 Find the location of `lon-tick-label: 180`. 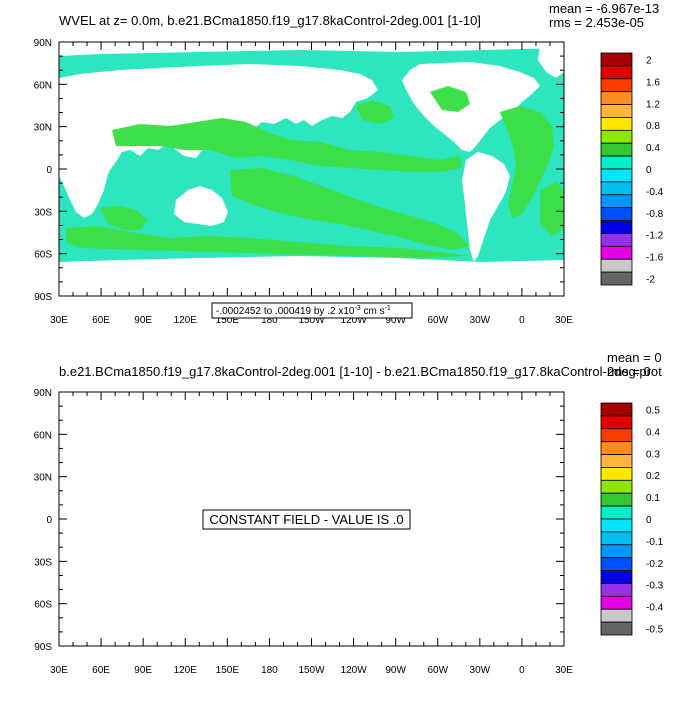

lon-tick-label: 180 is located at coordinates (269, 320).